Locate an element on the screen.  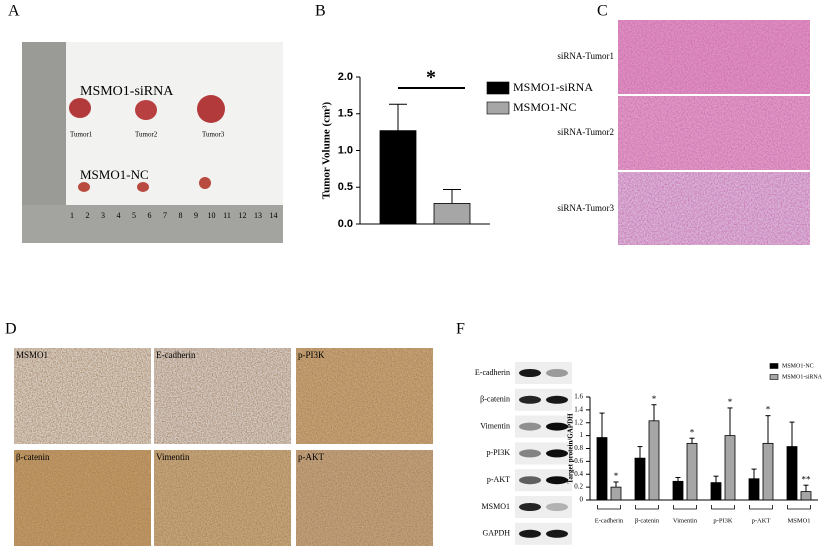
blot-label: p-AKT is located at coordinates (498, 479).